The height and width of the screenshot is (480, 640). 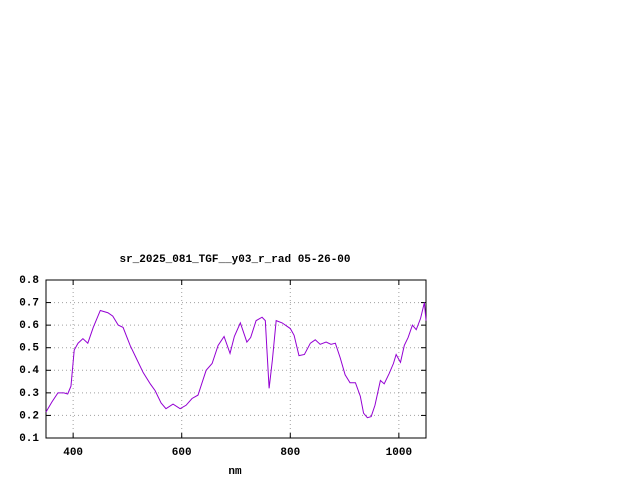 I want to click on y-tick-label: 0.2, so click(x=29, y=416).